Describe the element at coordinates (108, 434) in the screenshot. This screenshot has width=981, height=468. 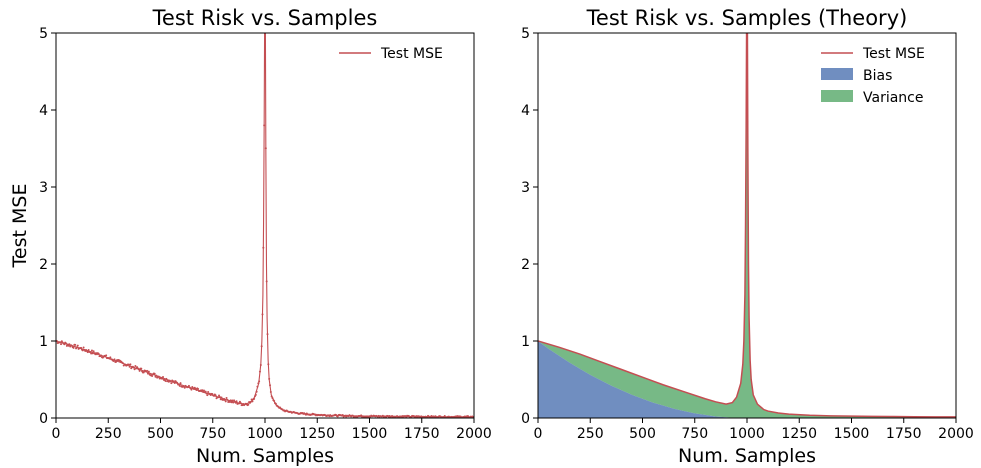
I see `x-tick-label: 250` at that location.